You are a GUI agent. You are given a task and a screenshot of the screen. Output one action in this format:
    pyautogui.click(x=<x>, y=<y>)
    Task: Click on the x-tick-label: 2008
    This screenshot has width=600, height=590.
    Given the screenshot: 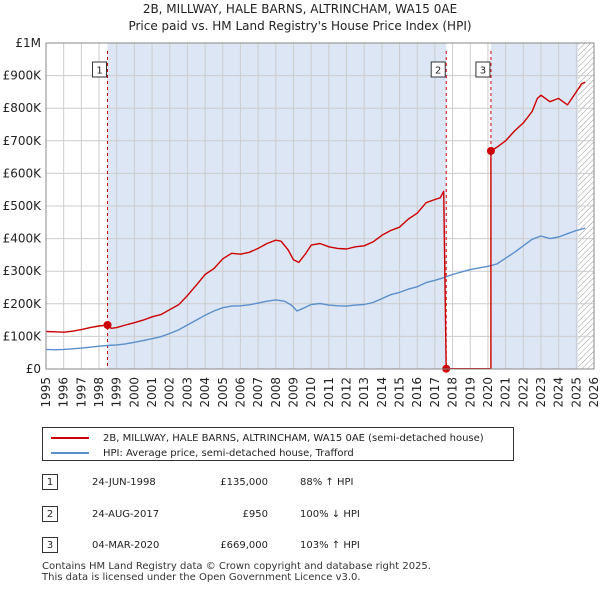 What is the action you would take?
    pyautogui.click(x=276, y=392)
    